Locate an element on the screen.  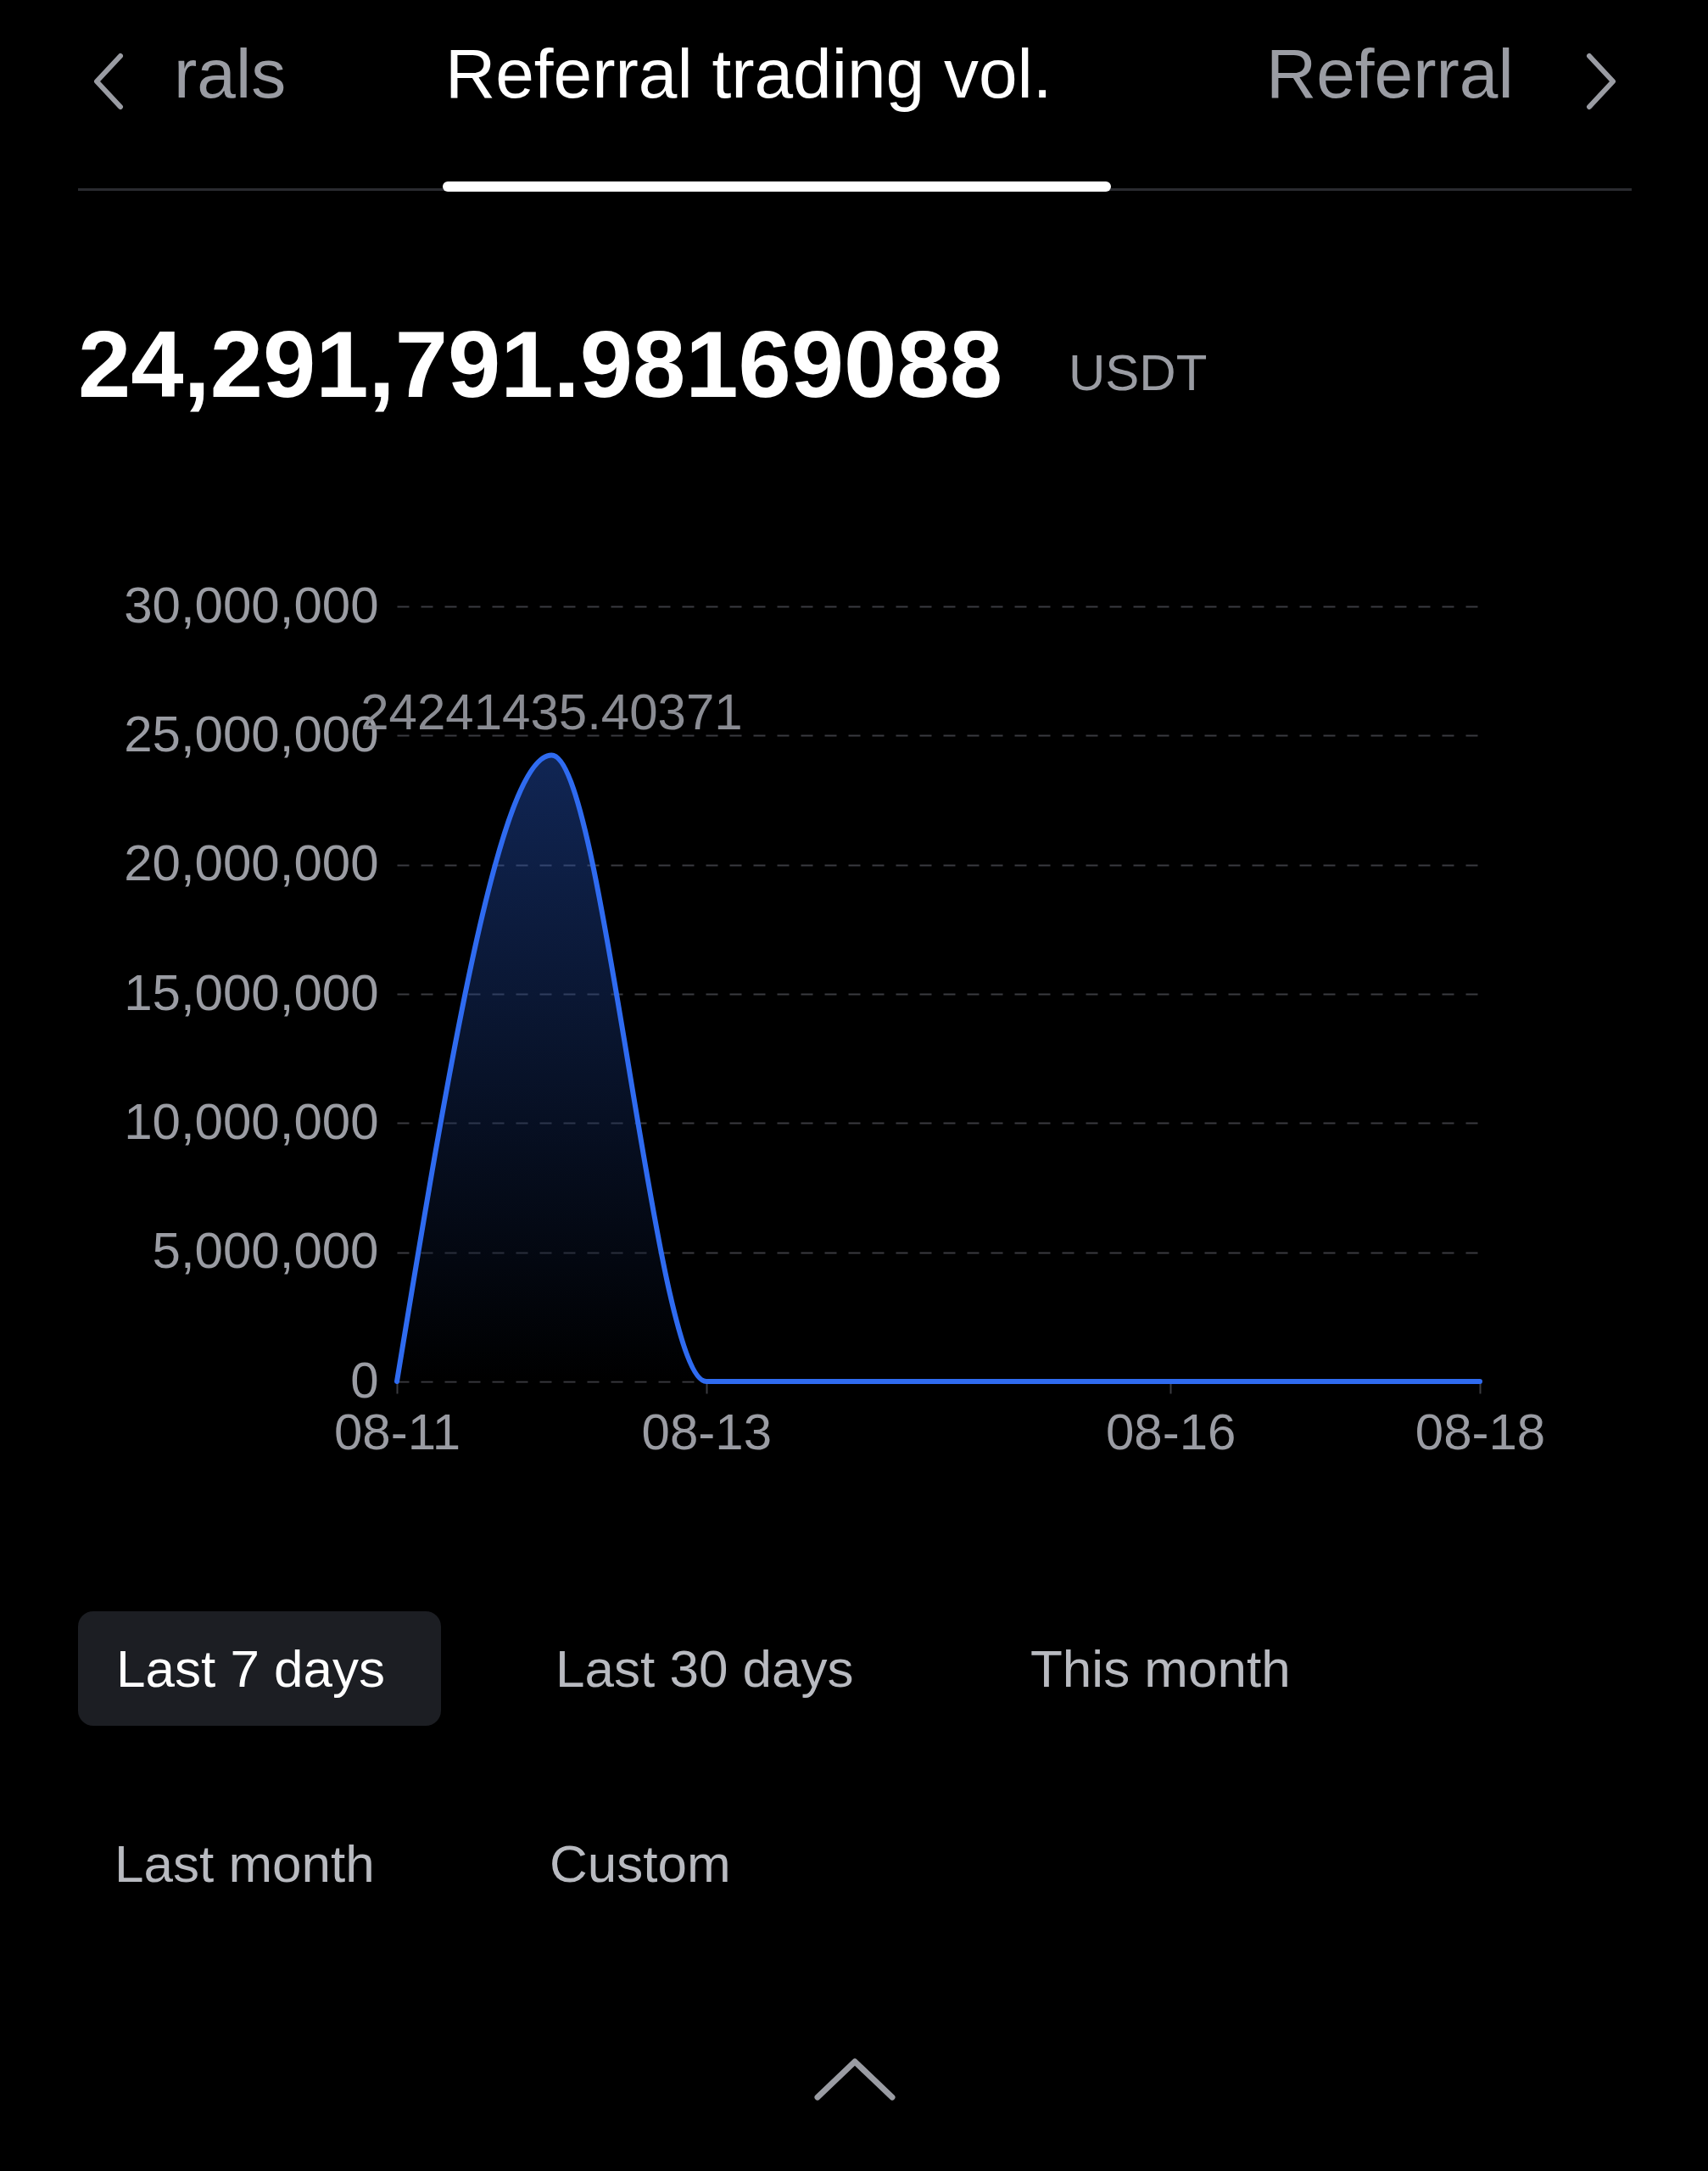
x-tick-label: 08-18 is located at coordinates (1481, 1431).